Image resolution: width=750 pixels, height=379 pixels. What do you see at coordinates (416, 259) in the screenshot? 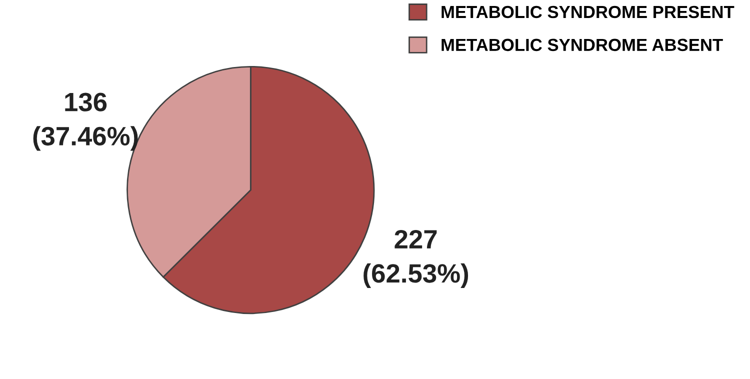
I see `data-label: 227 (62.53%)` at bounding box center [416, 259].